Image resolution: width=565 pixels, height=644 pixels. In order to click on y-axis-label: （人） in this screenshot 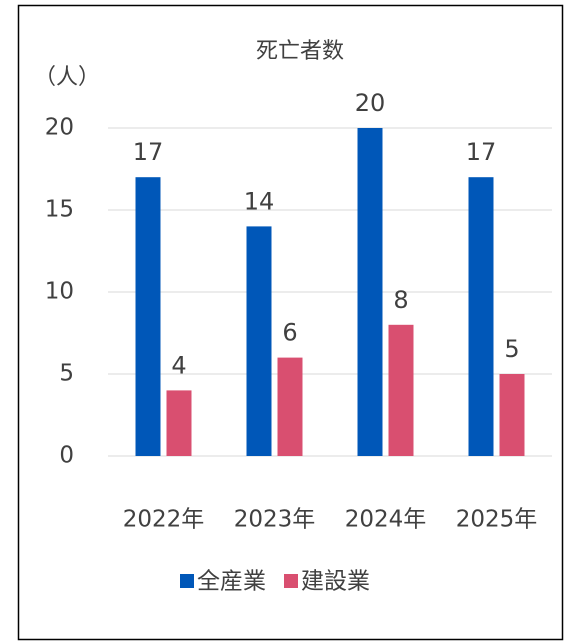, I will do `click(67, 77)`.